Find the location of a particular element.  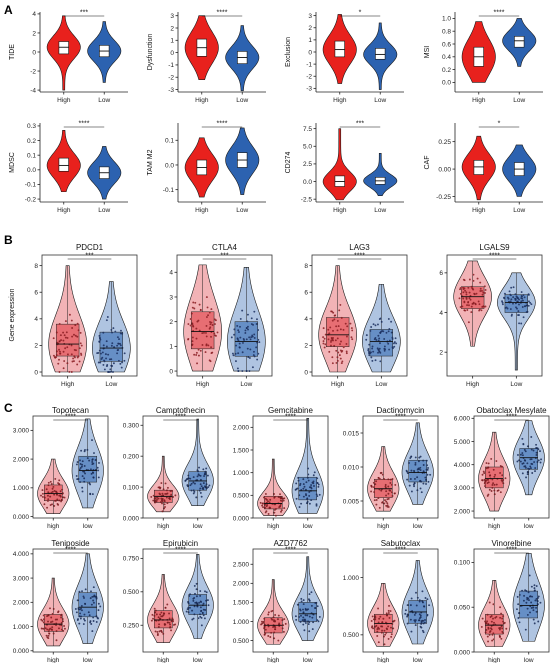

x-tick-label: high is located at coordinates (163, 660).